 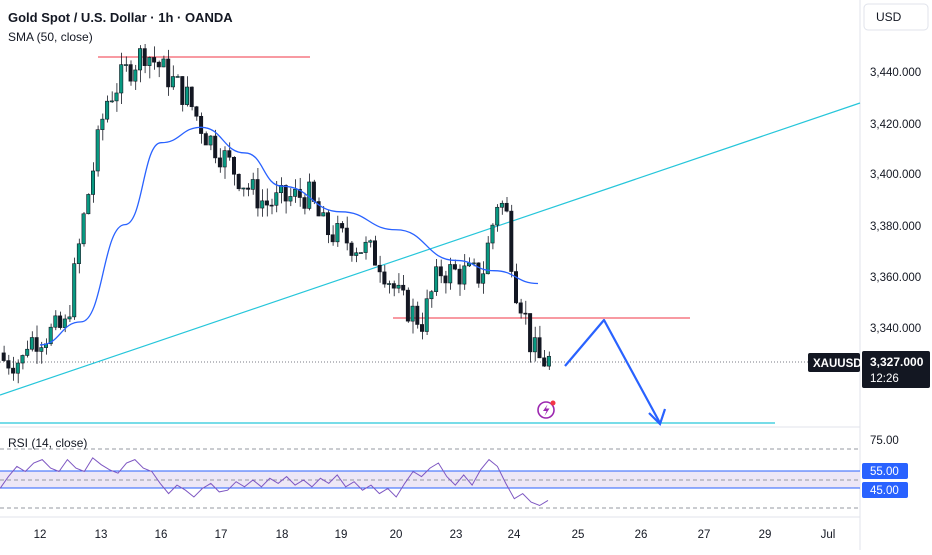 What do you see at coordinates (578, 535) in the screenshot?
I see `x-tick: 25` at bounding box center [578, 535].